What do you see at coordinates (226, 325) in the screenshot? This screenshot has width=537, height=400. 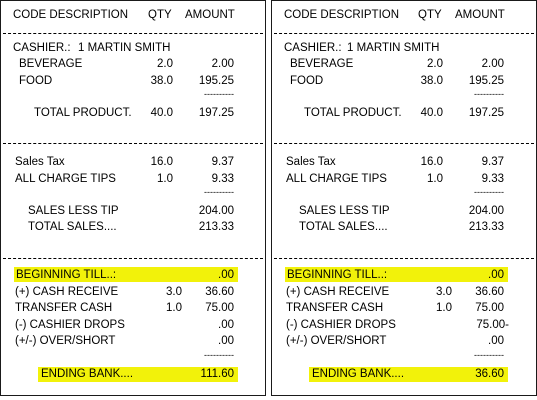 I see `cashier-drops-amount: .00` at bounding box center [226, 325].